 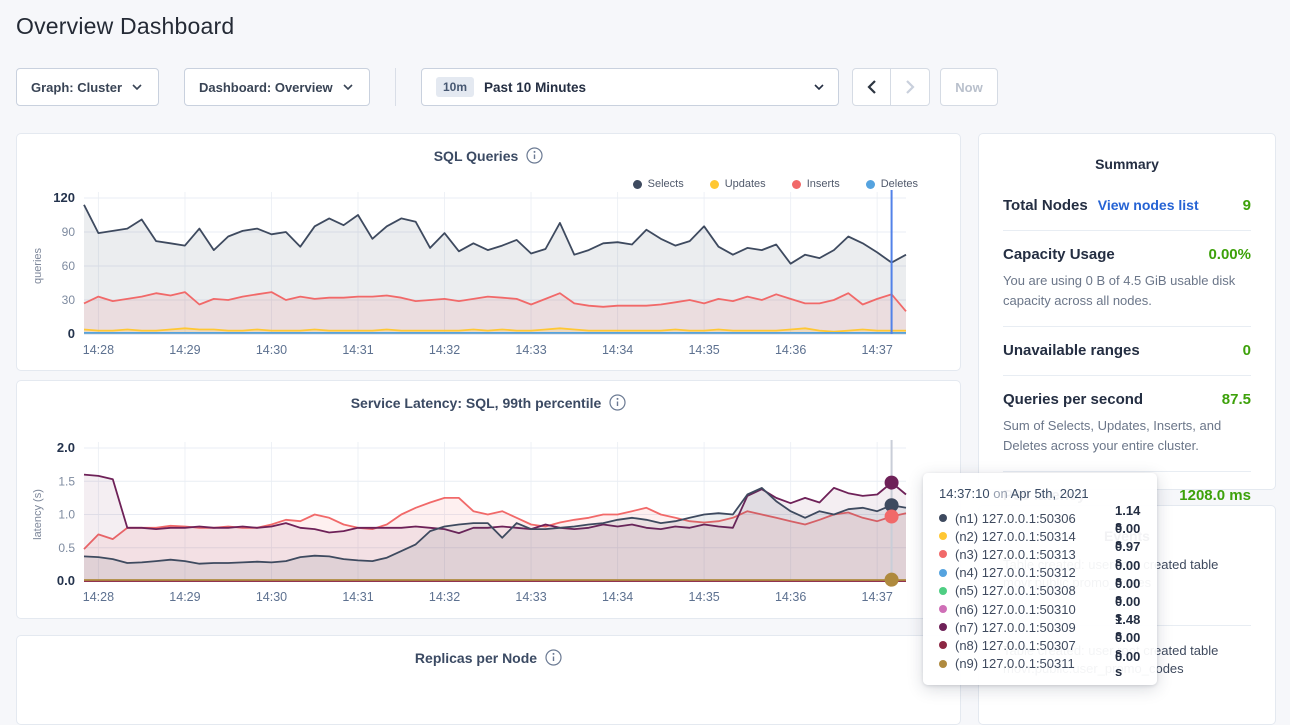 I want to click on legend-item-updates: Updates, so click(x=737, y=184).